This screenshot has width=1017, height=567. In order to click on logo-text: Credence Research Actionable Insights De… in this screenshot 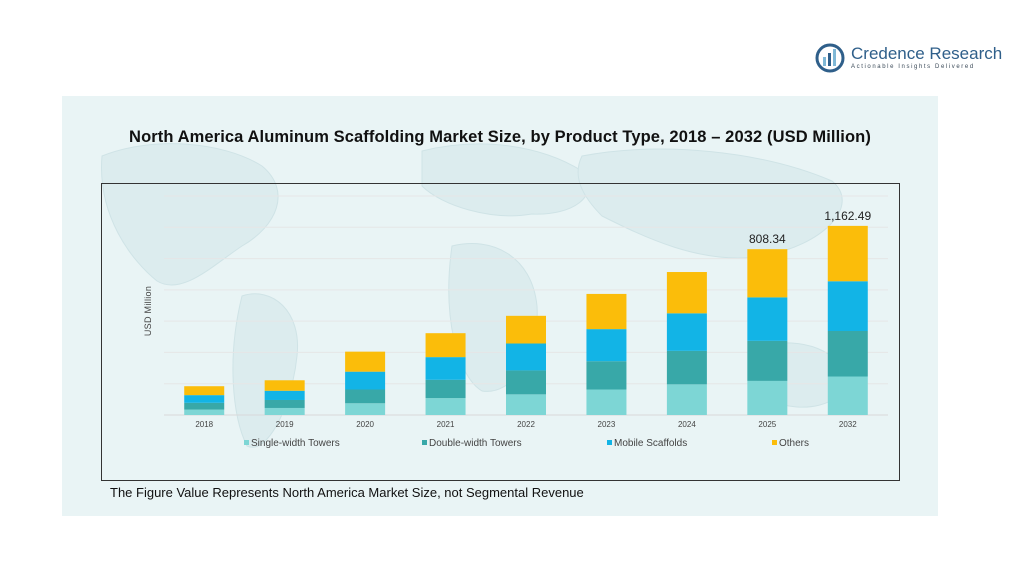, I will do `click(927, 57)`.